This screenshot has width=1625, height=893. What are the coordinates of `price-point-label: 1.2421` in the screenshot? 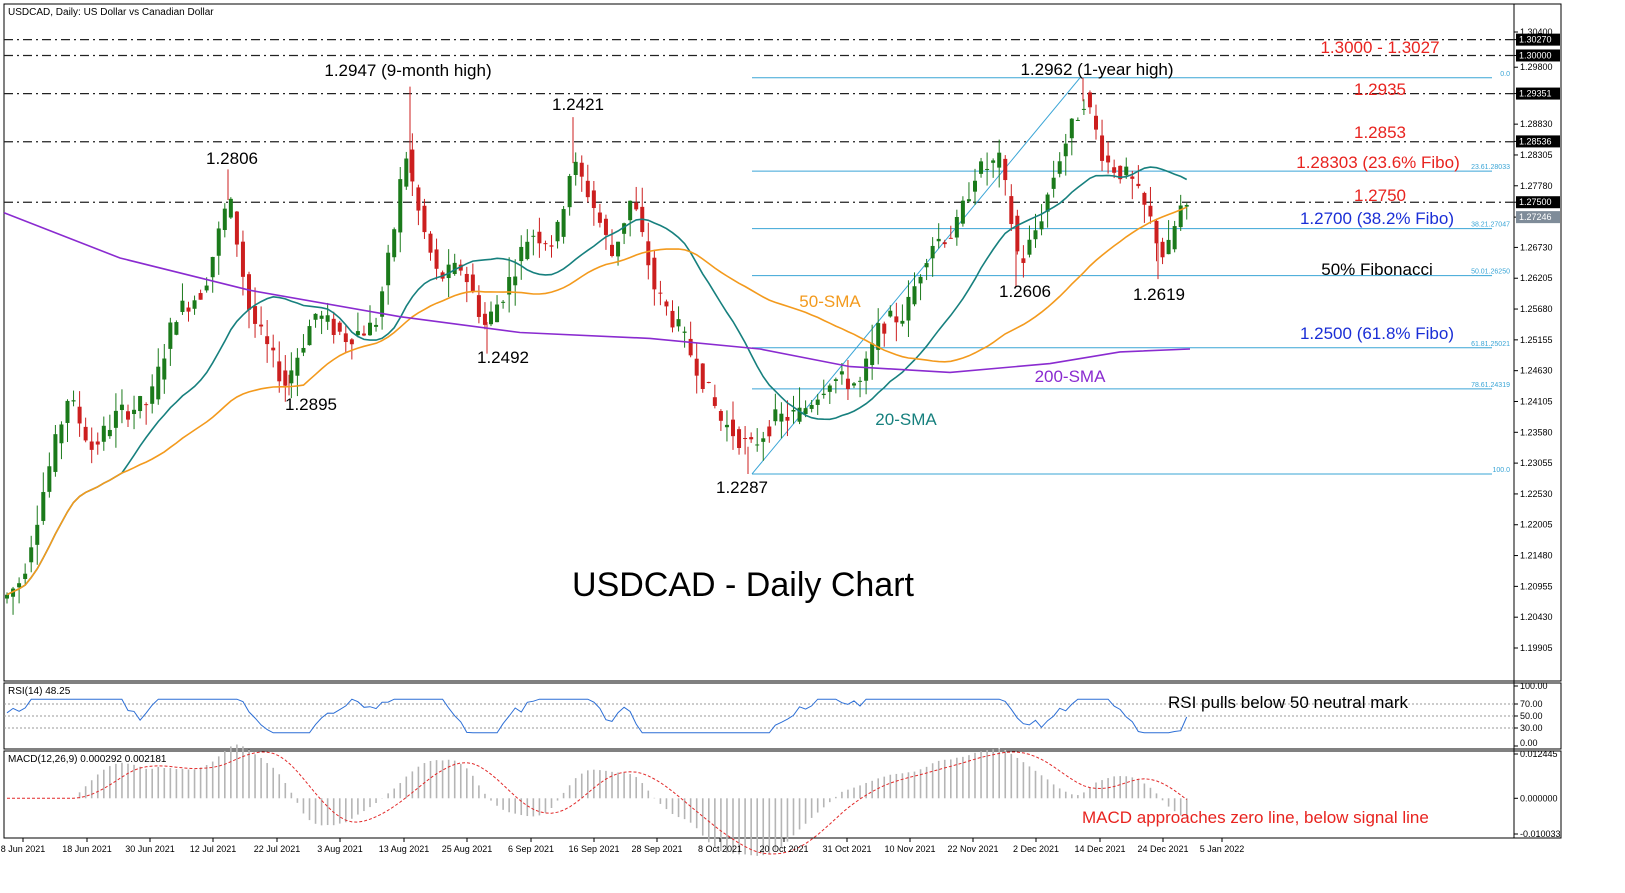 It's located at (578, 104).